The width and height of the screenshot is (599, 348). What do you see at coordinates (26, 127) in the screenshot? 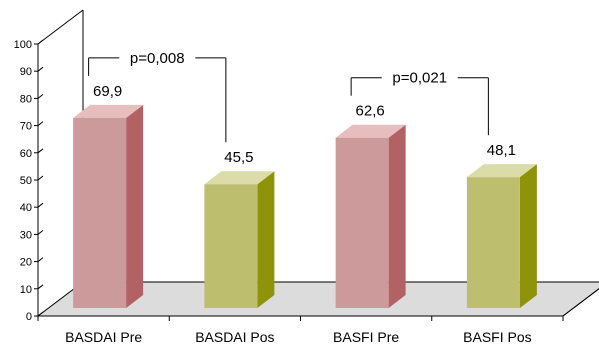
I see `y-tick-label: 70` at bounding box center [26, 127].